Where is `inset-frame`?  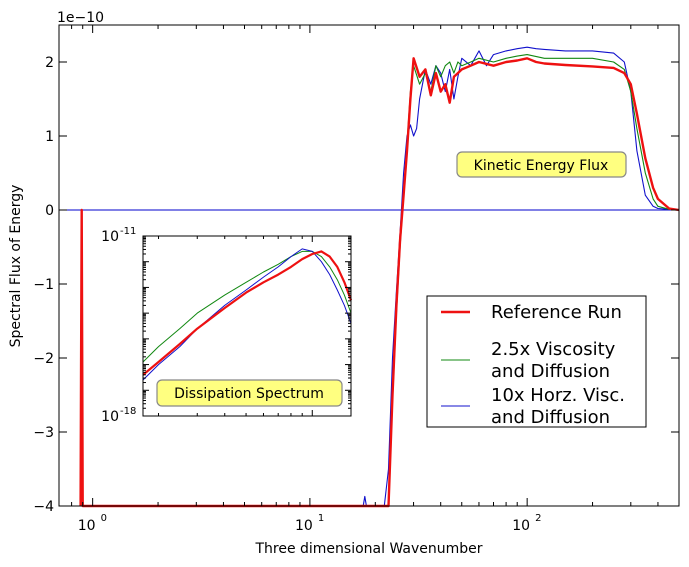 inset-frame is located at coordinates (247, 326).